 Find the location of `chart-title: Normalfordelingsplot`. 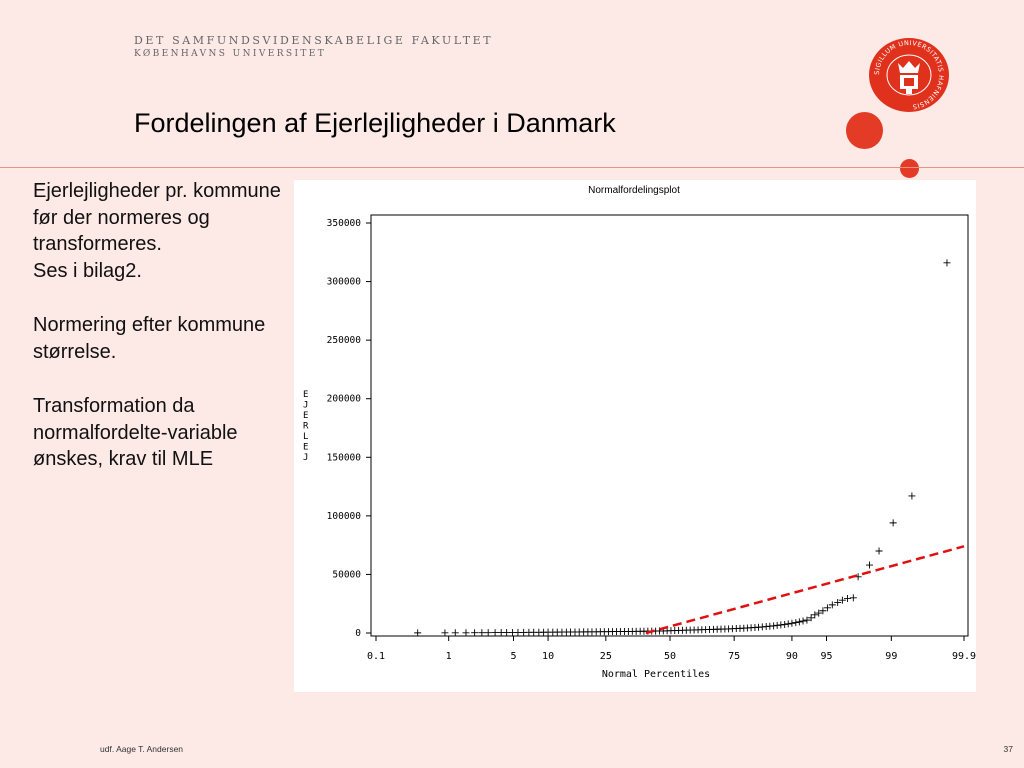

chart-title: Normalfordelingsplot is located at coordinates (634, 190).